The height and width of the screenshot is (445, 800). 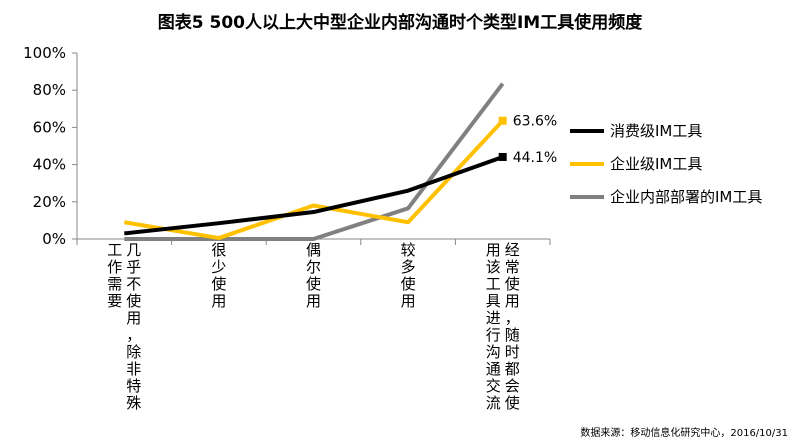 I want to click on category-char: 时, so click(x=512, y=352).